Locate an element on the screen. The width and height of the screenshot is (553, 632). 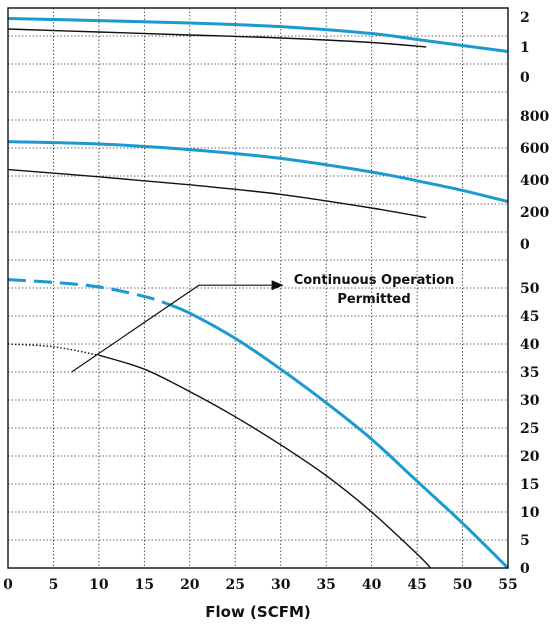
arrow-head is located at coordinates (277, 285).